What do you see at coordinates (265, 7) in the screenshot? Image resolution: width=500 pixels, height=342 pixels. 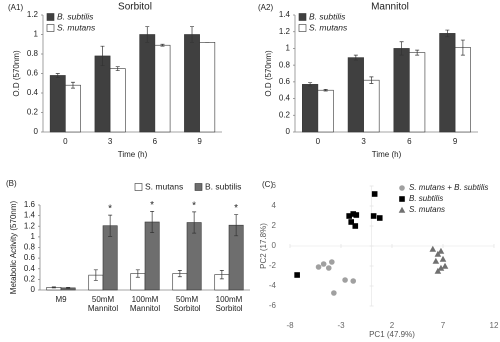 I see `panel-label: (A2)` at bounding box center [265, 7].